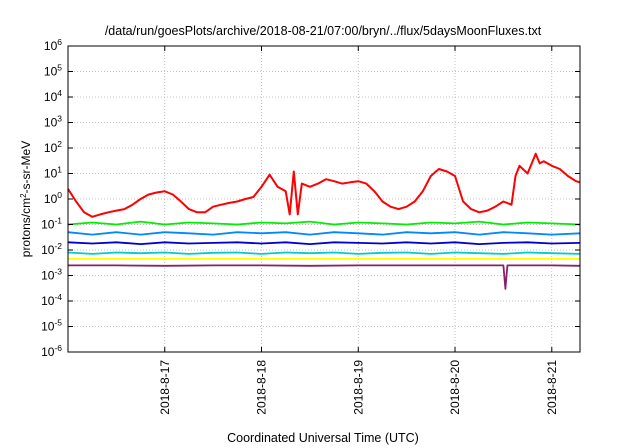 This screenshot has height=448, width=640. Describe the element at coordinates (58, 297) in the screenshot. I see `y-tick-label-exponent: -4` at that location.